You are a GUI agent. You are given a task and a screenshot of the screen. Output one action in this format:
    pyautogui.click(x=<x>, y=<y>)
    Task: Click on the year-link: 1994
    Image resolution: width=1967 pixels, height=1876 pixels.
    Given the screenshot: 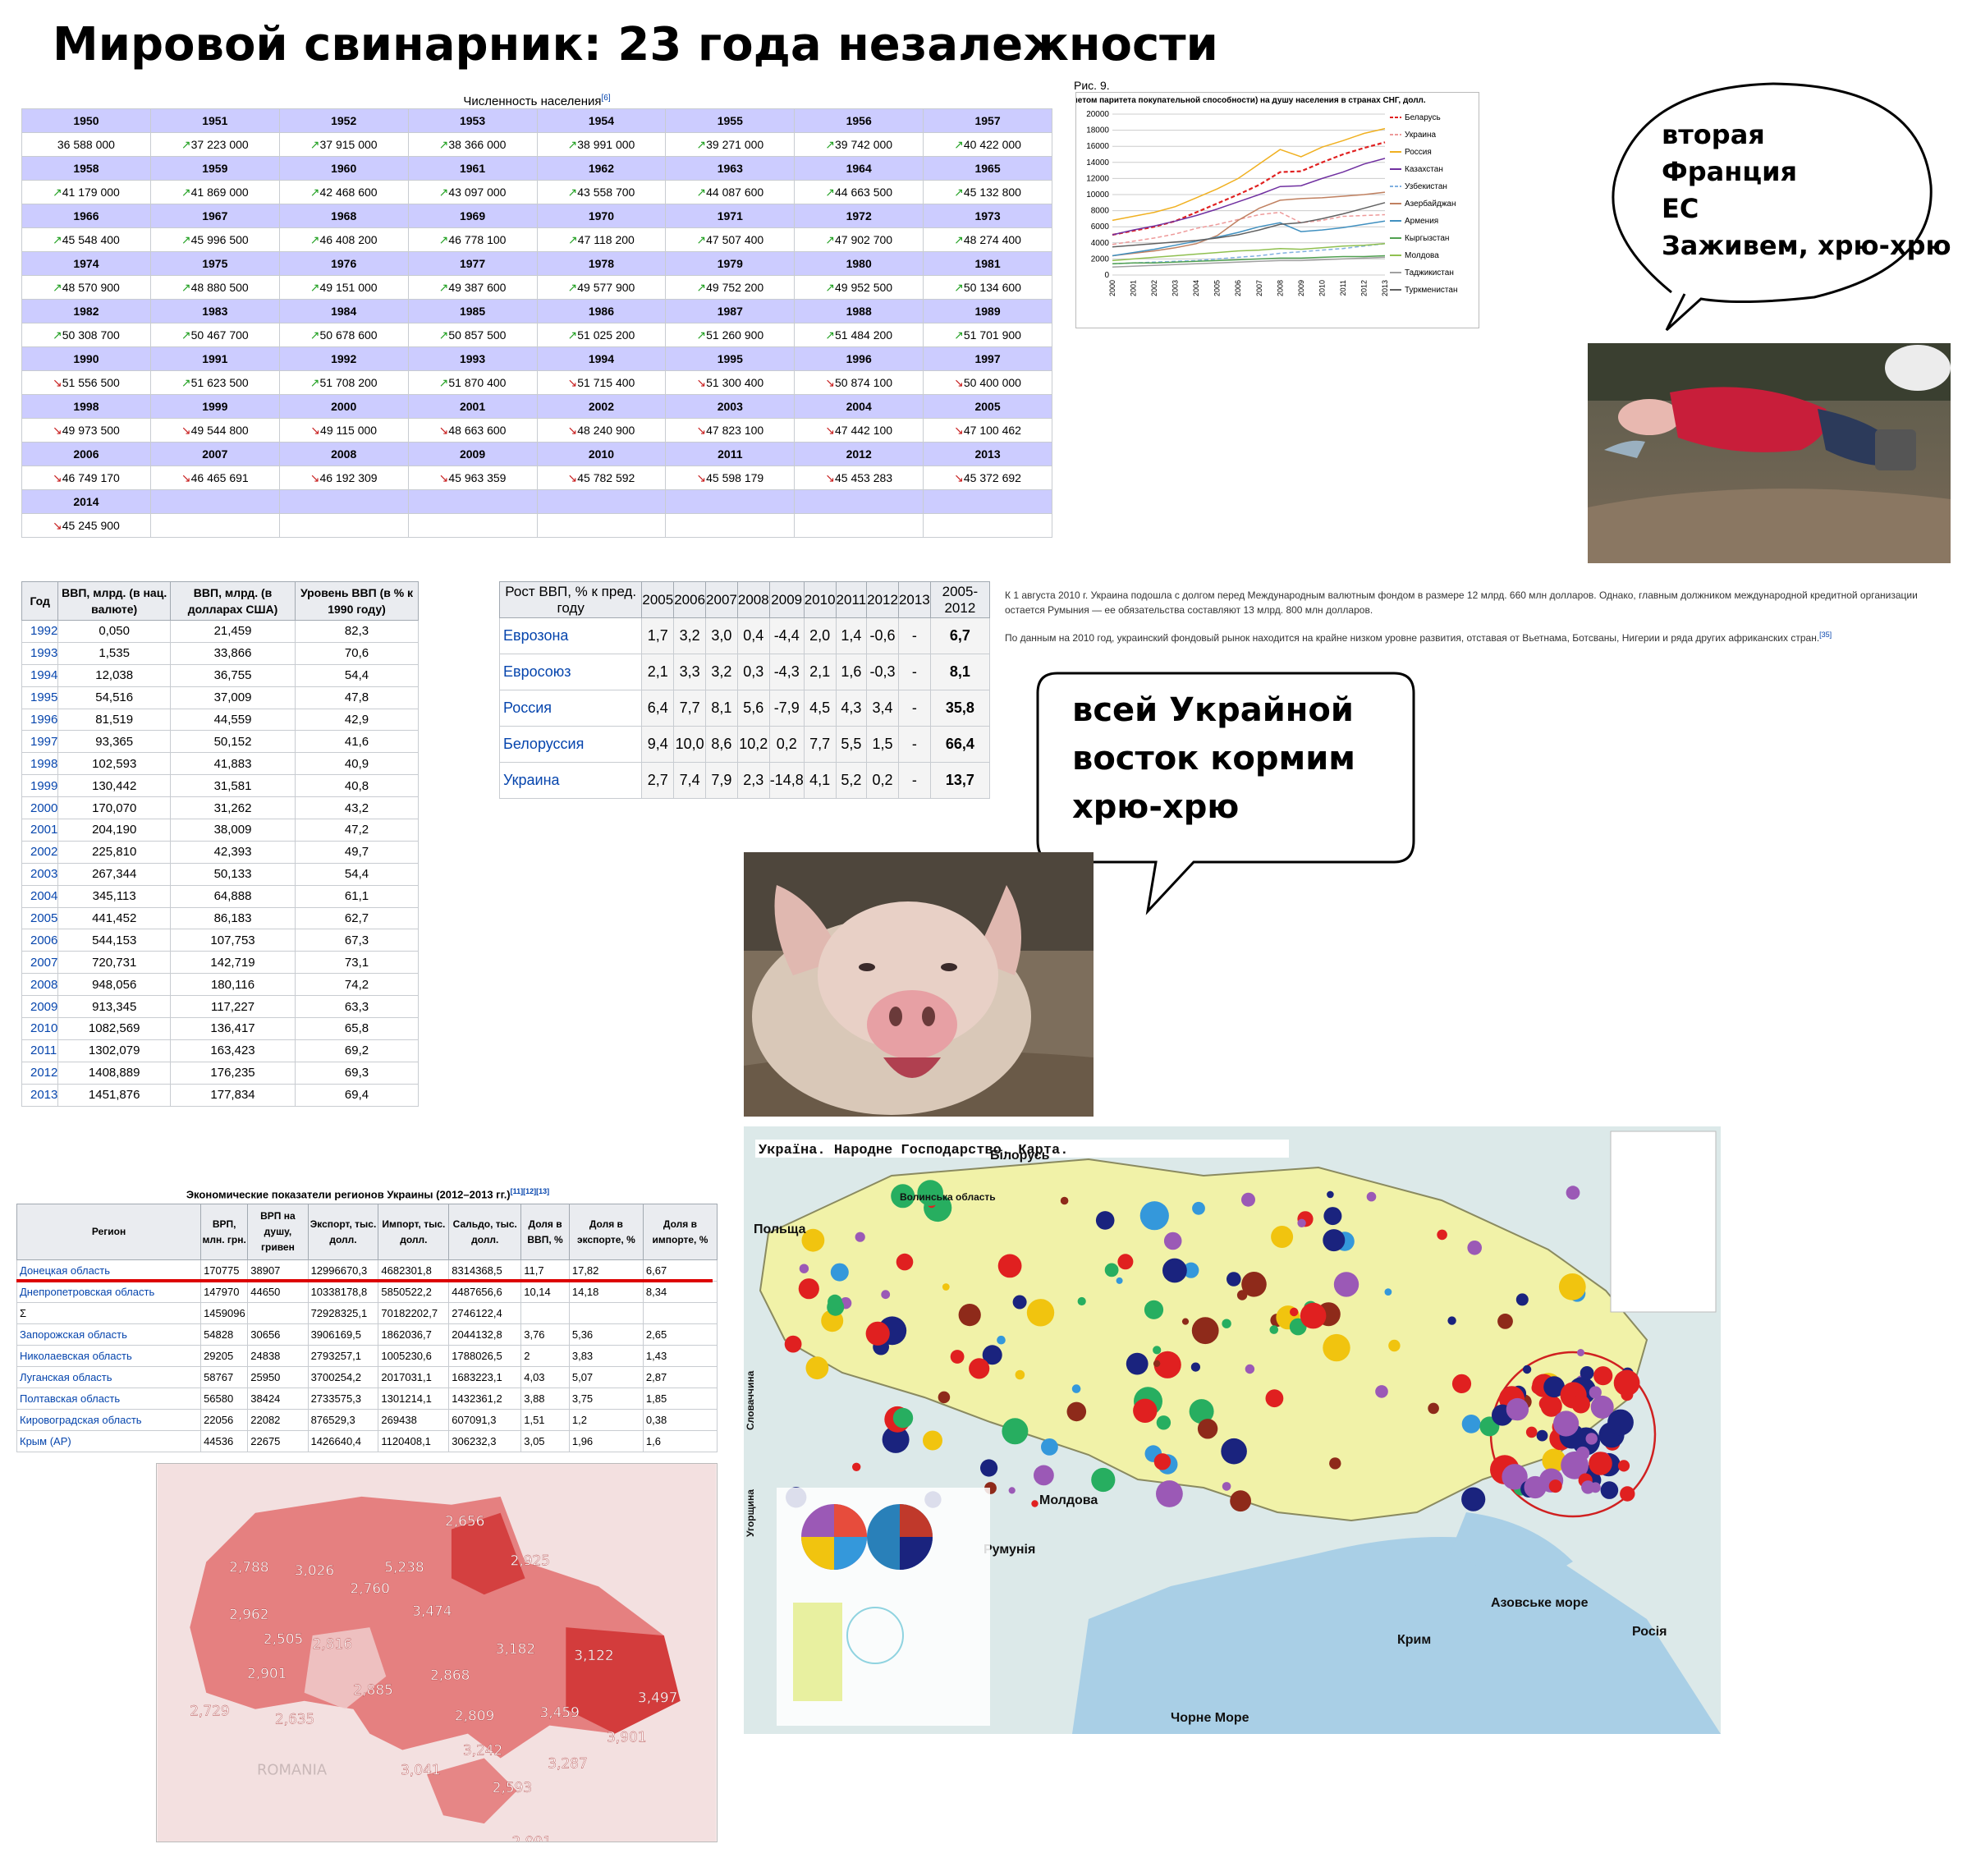 What is the action you would take?
    pyautogui.click(x=40, y=675)
    